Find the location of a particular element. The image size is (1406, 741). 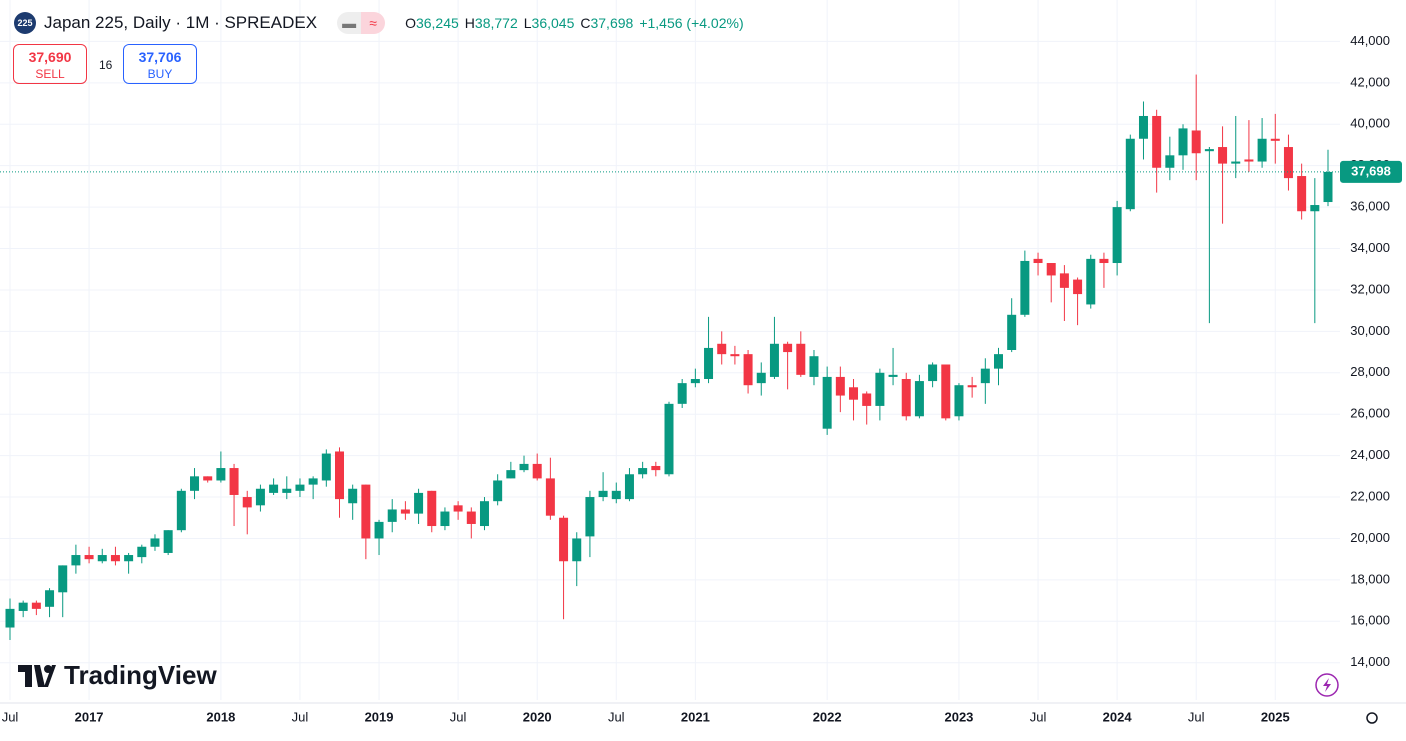

last-price-label: 37,698 is located at coordinates (1371, 170).